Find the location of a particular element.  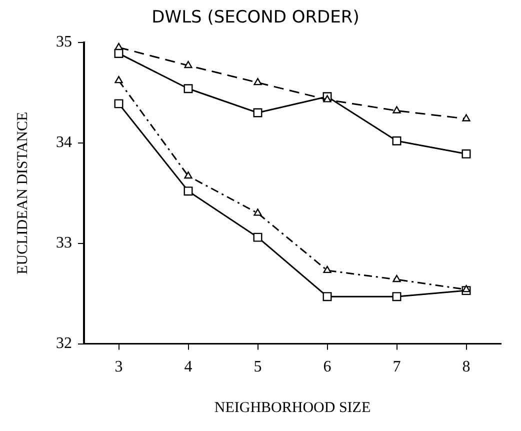

x-tick-label: 5 is located at coordinates (258, 367).